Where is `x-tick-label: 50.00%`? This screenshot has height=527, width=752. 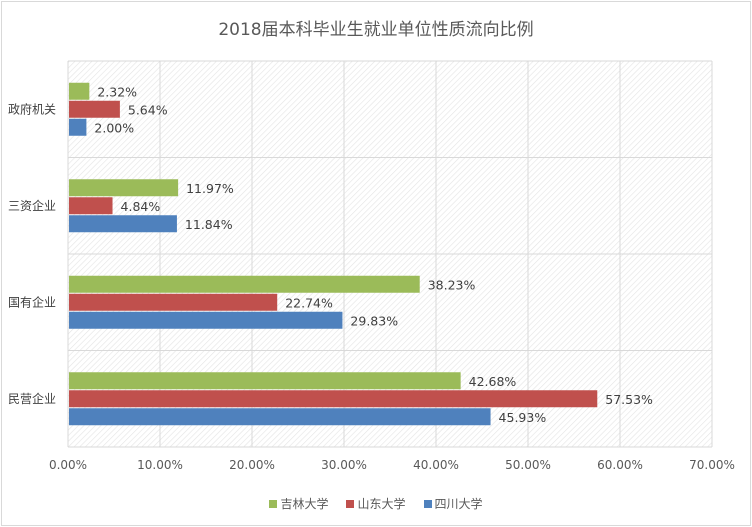 x-tick-label: 50.00% is located at coordinates (528, 465).